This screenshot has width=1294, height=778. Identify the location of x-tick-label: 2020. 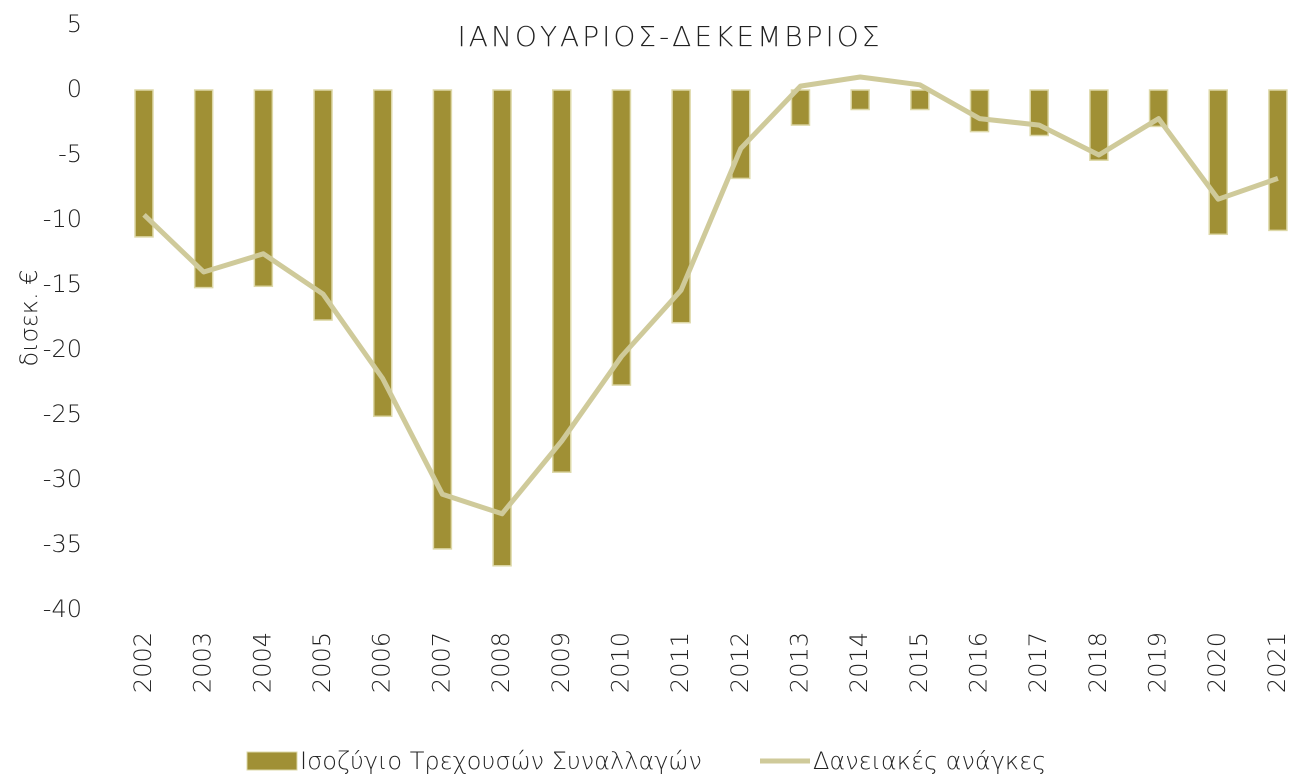
(1217, 662).